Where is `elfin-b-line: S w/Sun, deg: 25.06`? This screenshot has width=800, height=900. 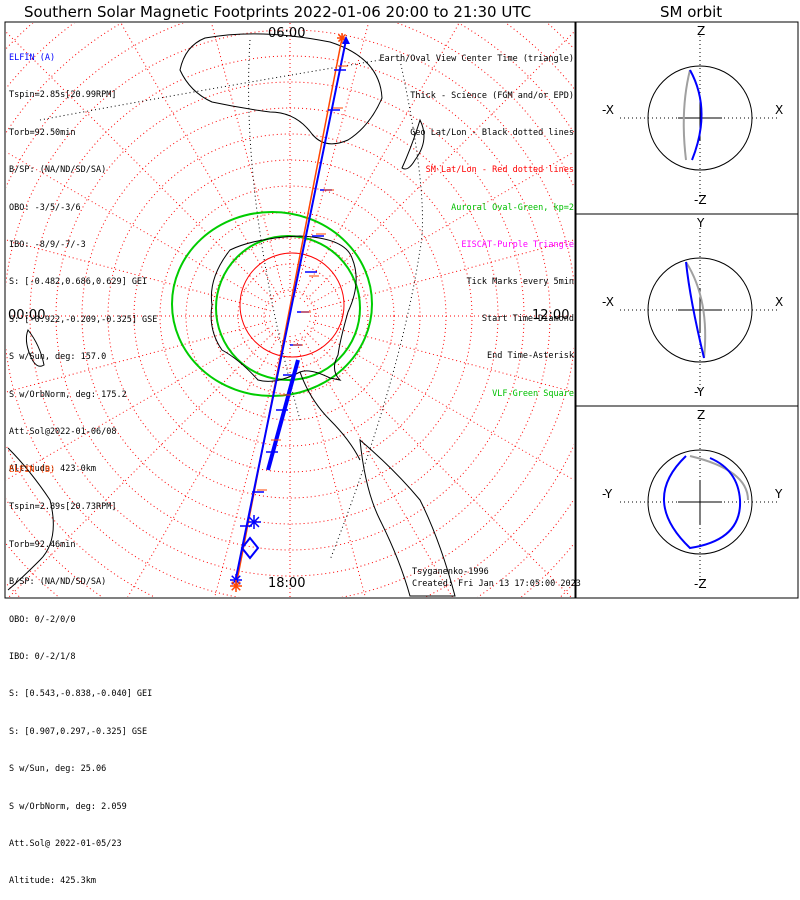 elfin-b-line: S w/Sun, deg: 25.06 is located at coordinates (58, 769).